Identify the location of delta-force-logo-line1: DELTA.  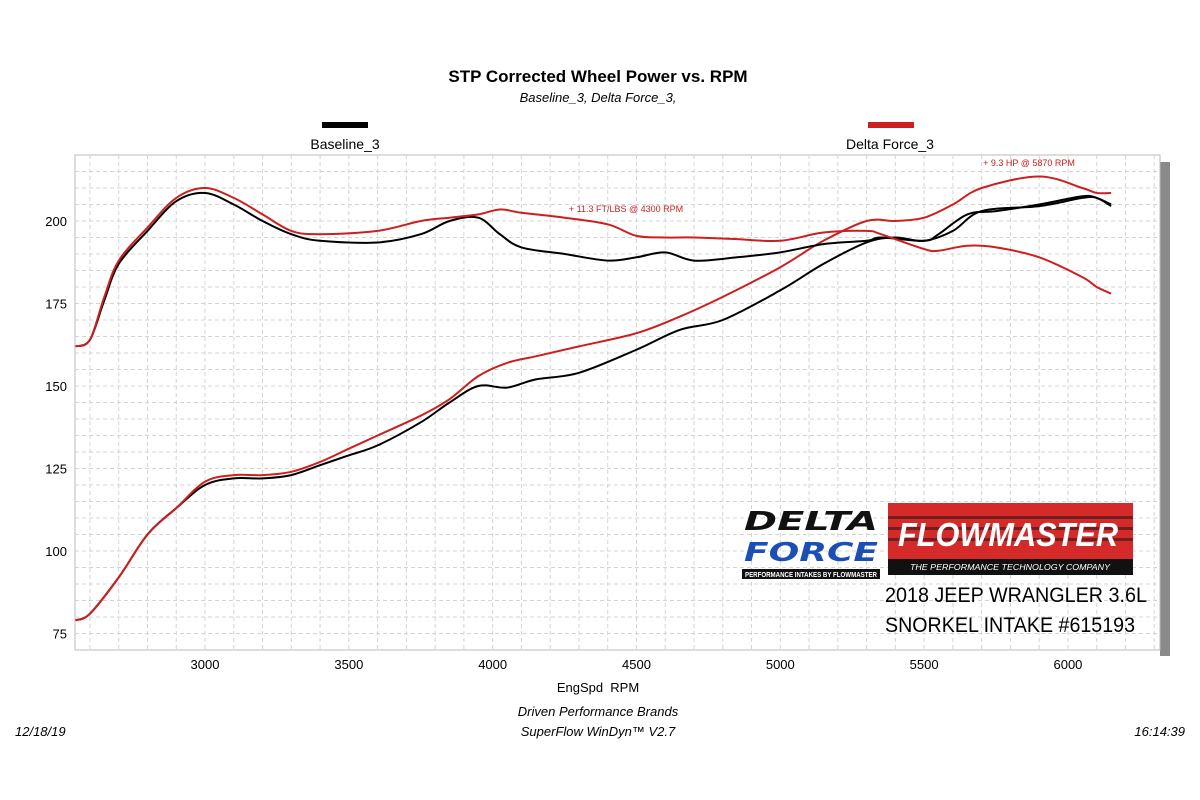
(811, 522).